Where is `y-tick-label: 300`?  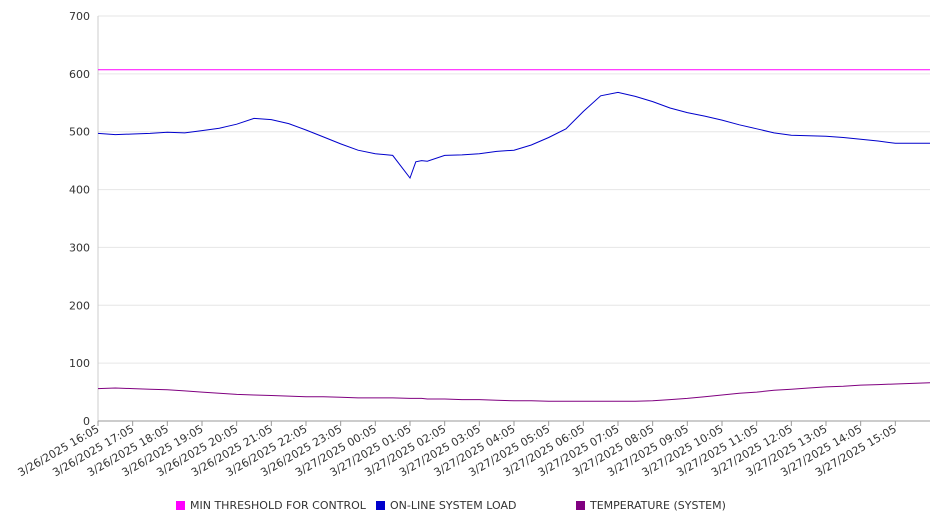 y-tick-label: 300 is located at coordinates (79, 247).